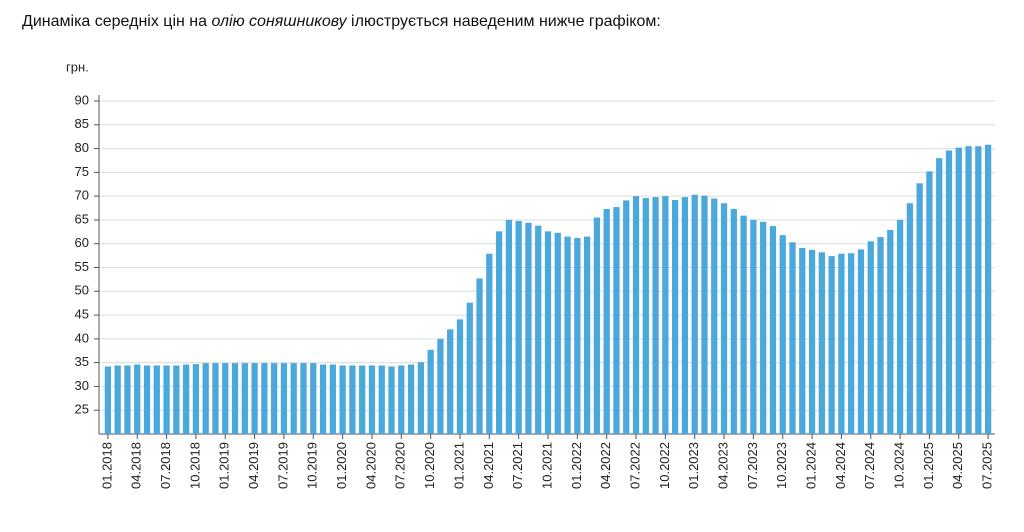  What do you see at coordinates (811, 465) in the screenshot?
I see `x-tick-label: 01.2024` at bounding box center [811, 465].